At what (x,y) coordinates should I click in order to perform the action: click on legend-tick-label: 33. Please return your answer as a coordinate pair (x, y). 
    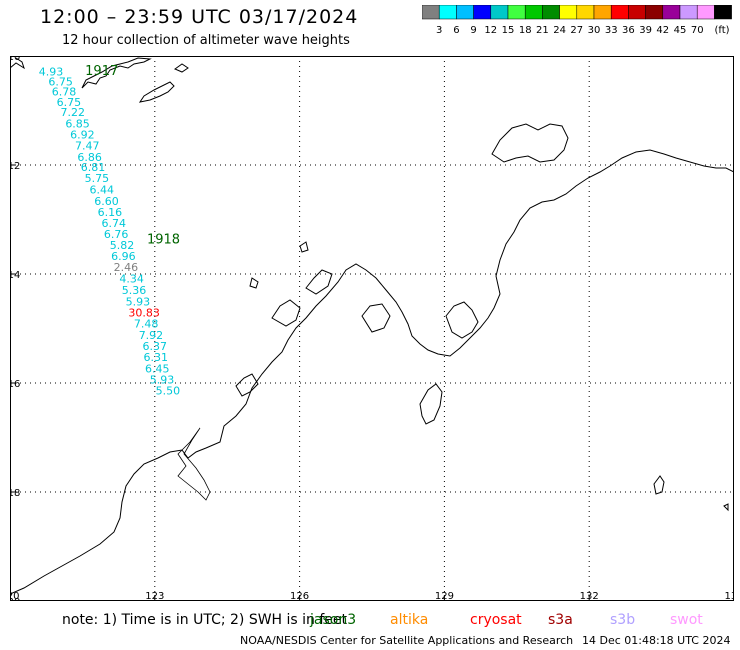
    Looking at the image, I should click on (611, 30).